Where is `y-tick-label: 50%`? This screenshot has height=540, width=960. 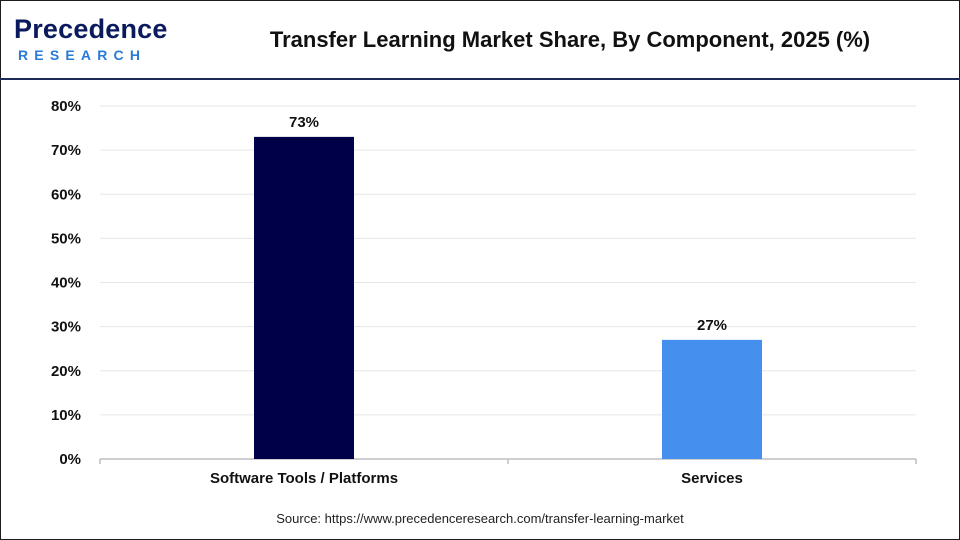 y-tick-label: 50% is located at coordinates (66, 238).